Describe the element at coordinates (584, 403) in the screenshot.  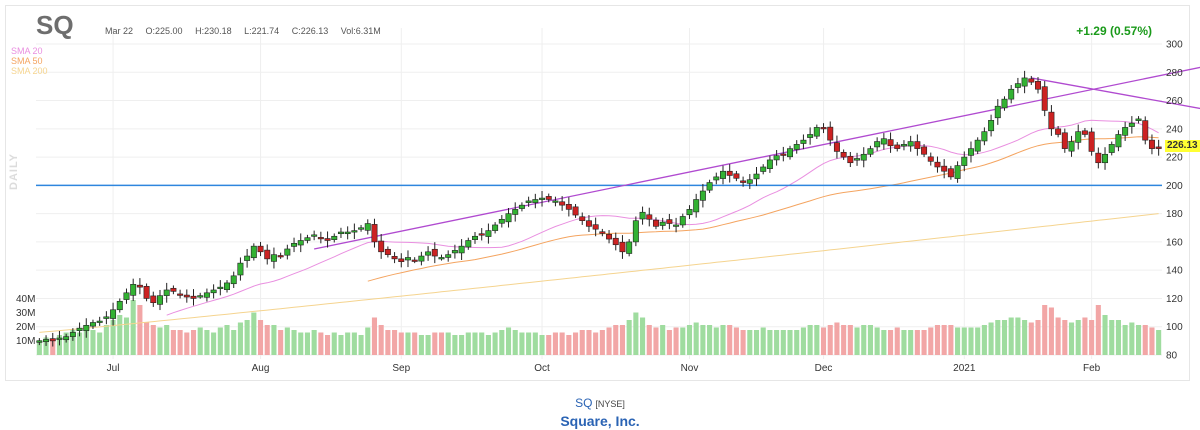
I see `footer-ticker-link: SQ` at that location.